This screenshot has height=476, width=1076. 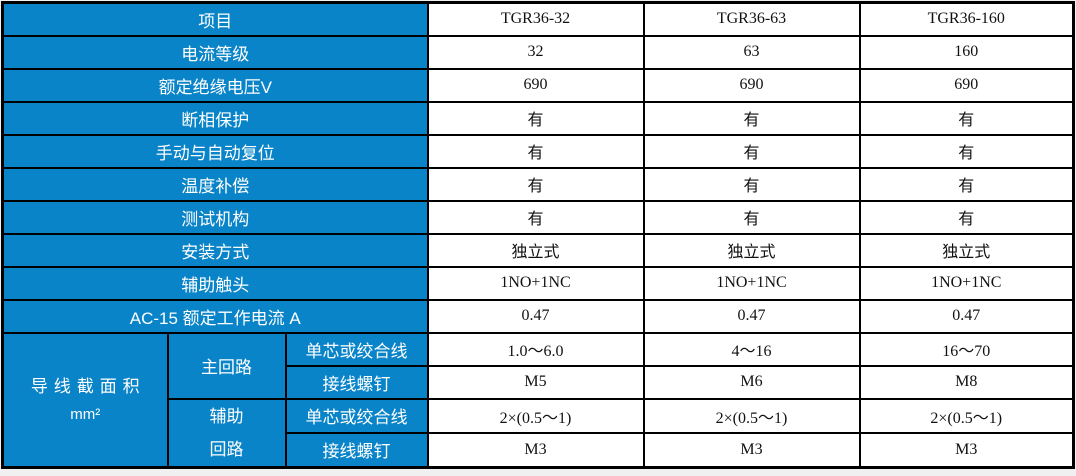 I want to click on table-row: 接线螺钉 M3 M3 M3, so click(x=539, y=450).